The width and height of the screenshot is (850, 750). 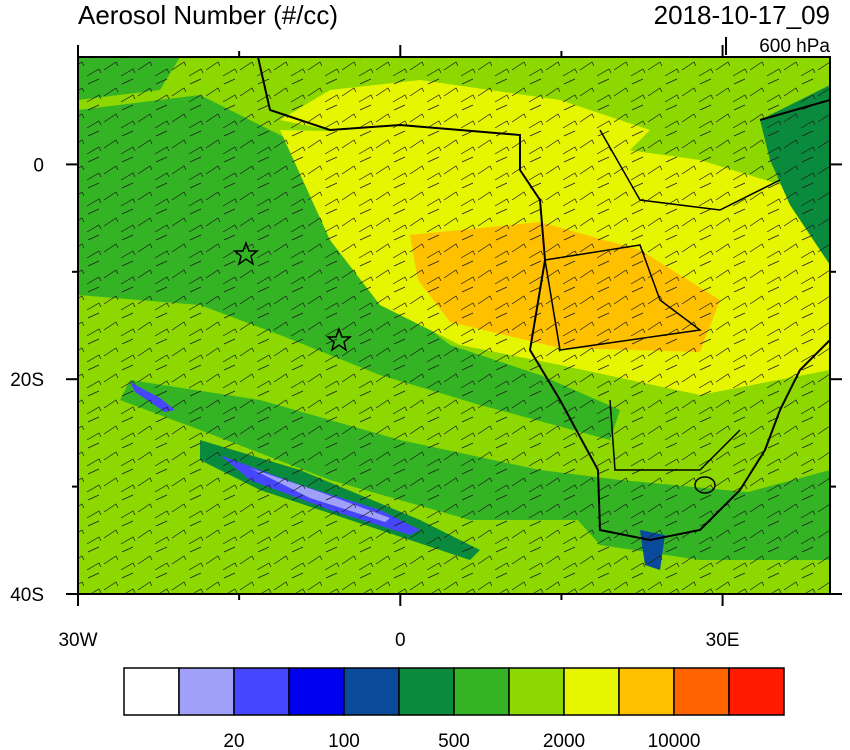 What do you see at coordinates (723, 640) in the screenshot?
I see `x-tick-label: 30E` at bounding box center [723, 640].